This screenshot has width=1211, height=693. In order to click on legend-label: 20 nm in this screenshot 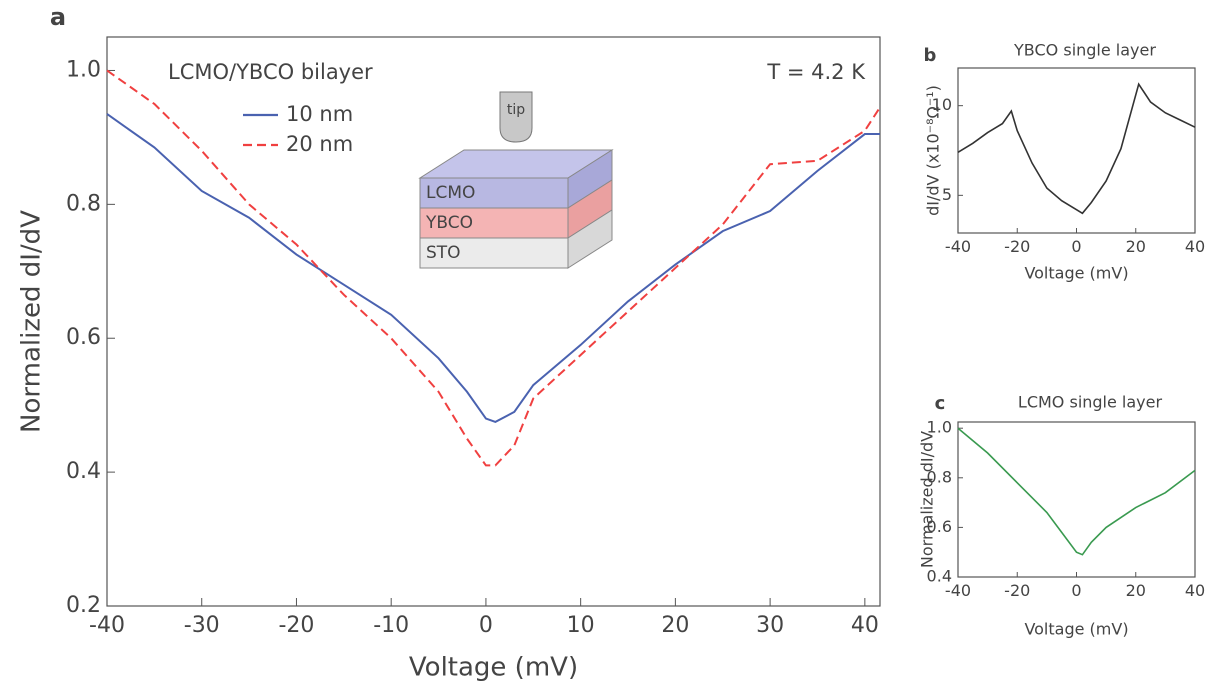, I will do `click(319, 144)`.